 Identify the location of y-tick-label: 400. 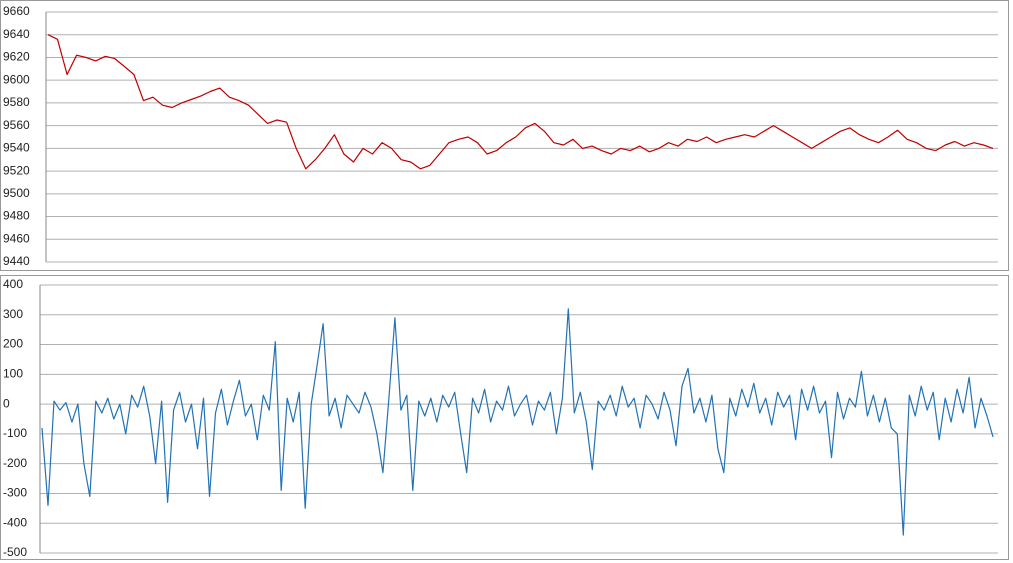
(13, 284).